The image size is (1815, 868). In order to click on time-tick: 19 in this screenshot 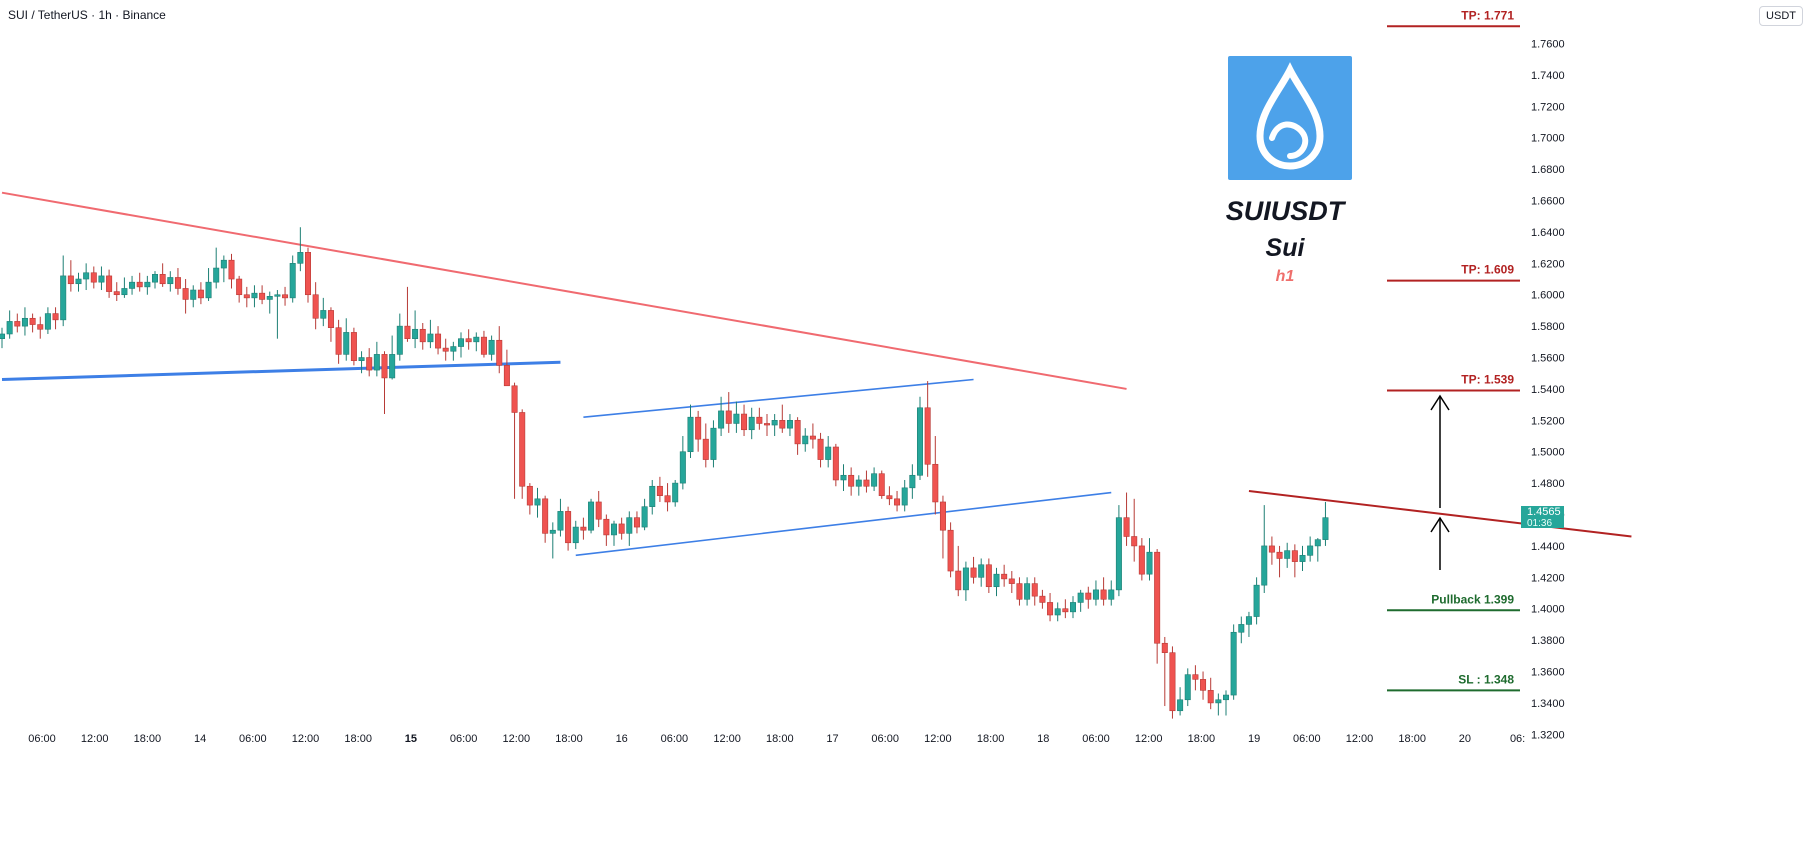, I will do `click(1254, 739)`.